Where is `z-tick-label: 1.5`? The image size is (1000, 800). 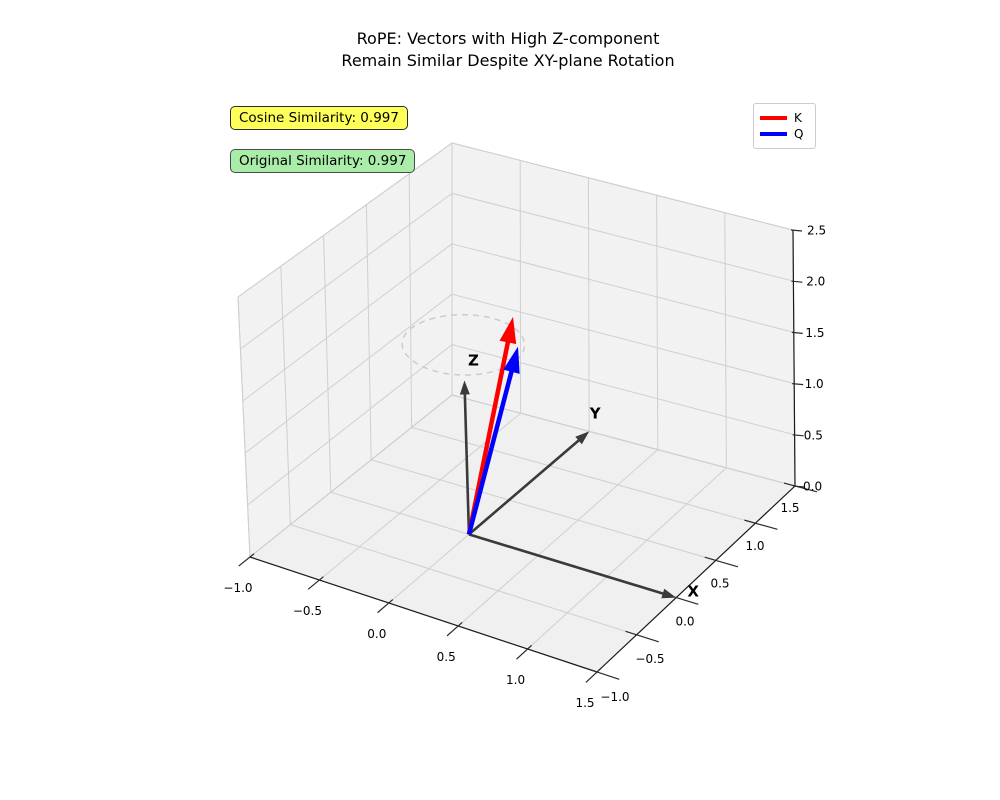 z-tick-label: 1.5 is located at coordinates (814, 333).